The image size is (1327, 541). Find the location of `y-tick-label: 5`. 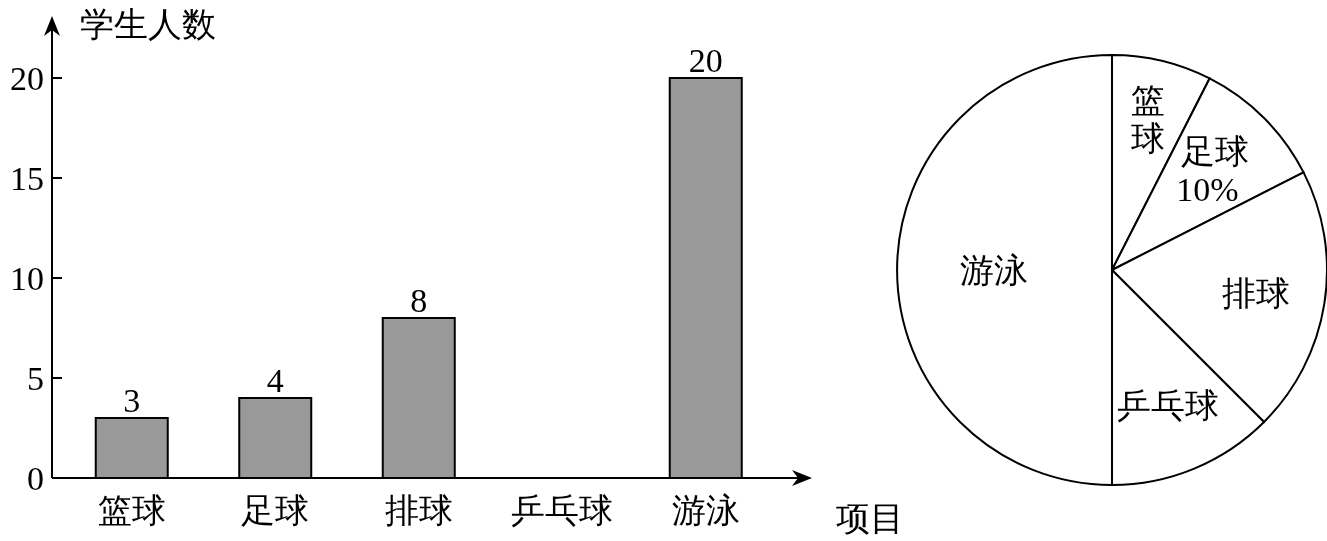

y-tick-label: 5 is located at coordinates (35, 378).